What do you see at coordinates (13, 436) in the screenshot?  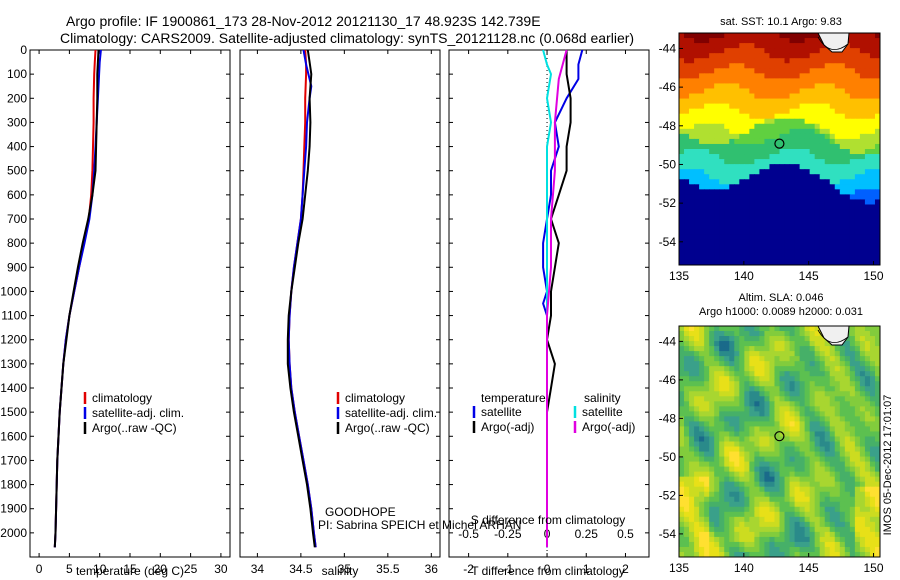 I see `y-tick-label: 1600` at bounding box center [13, 436].